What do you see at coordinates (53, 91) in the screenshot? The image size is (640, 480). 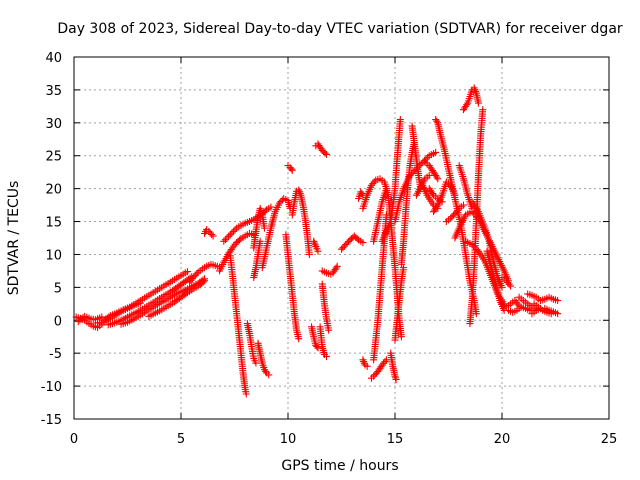 I see `y-tick-label: 35` at bounding box center [53, 91].